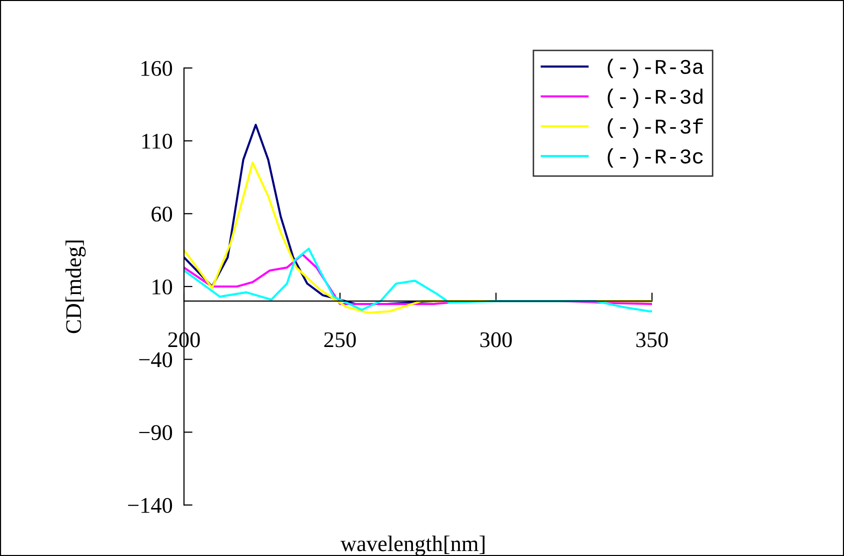 The image size is (844, 556). I want to click on line-series, so click(418, 280).